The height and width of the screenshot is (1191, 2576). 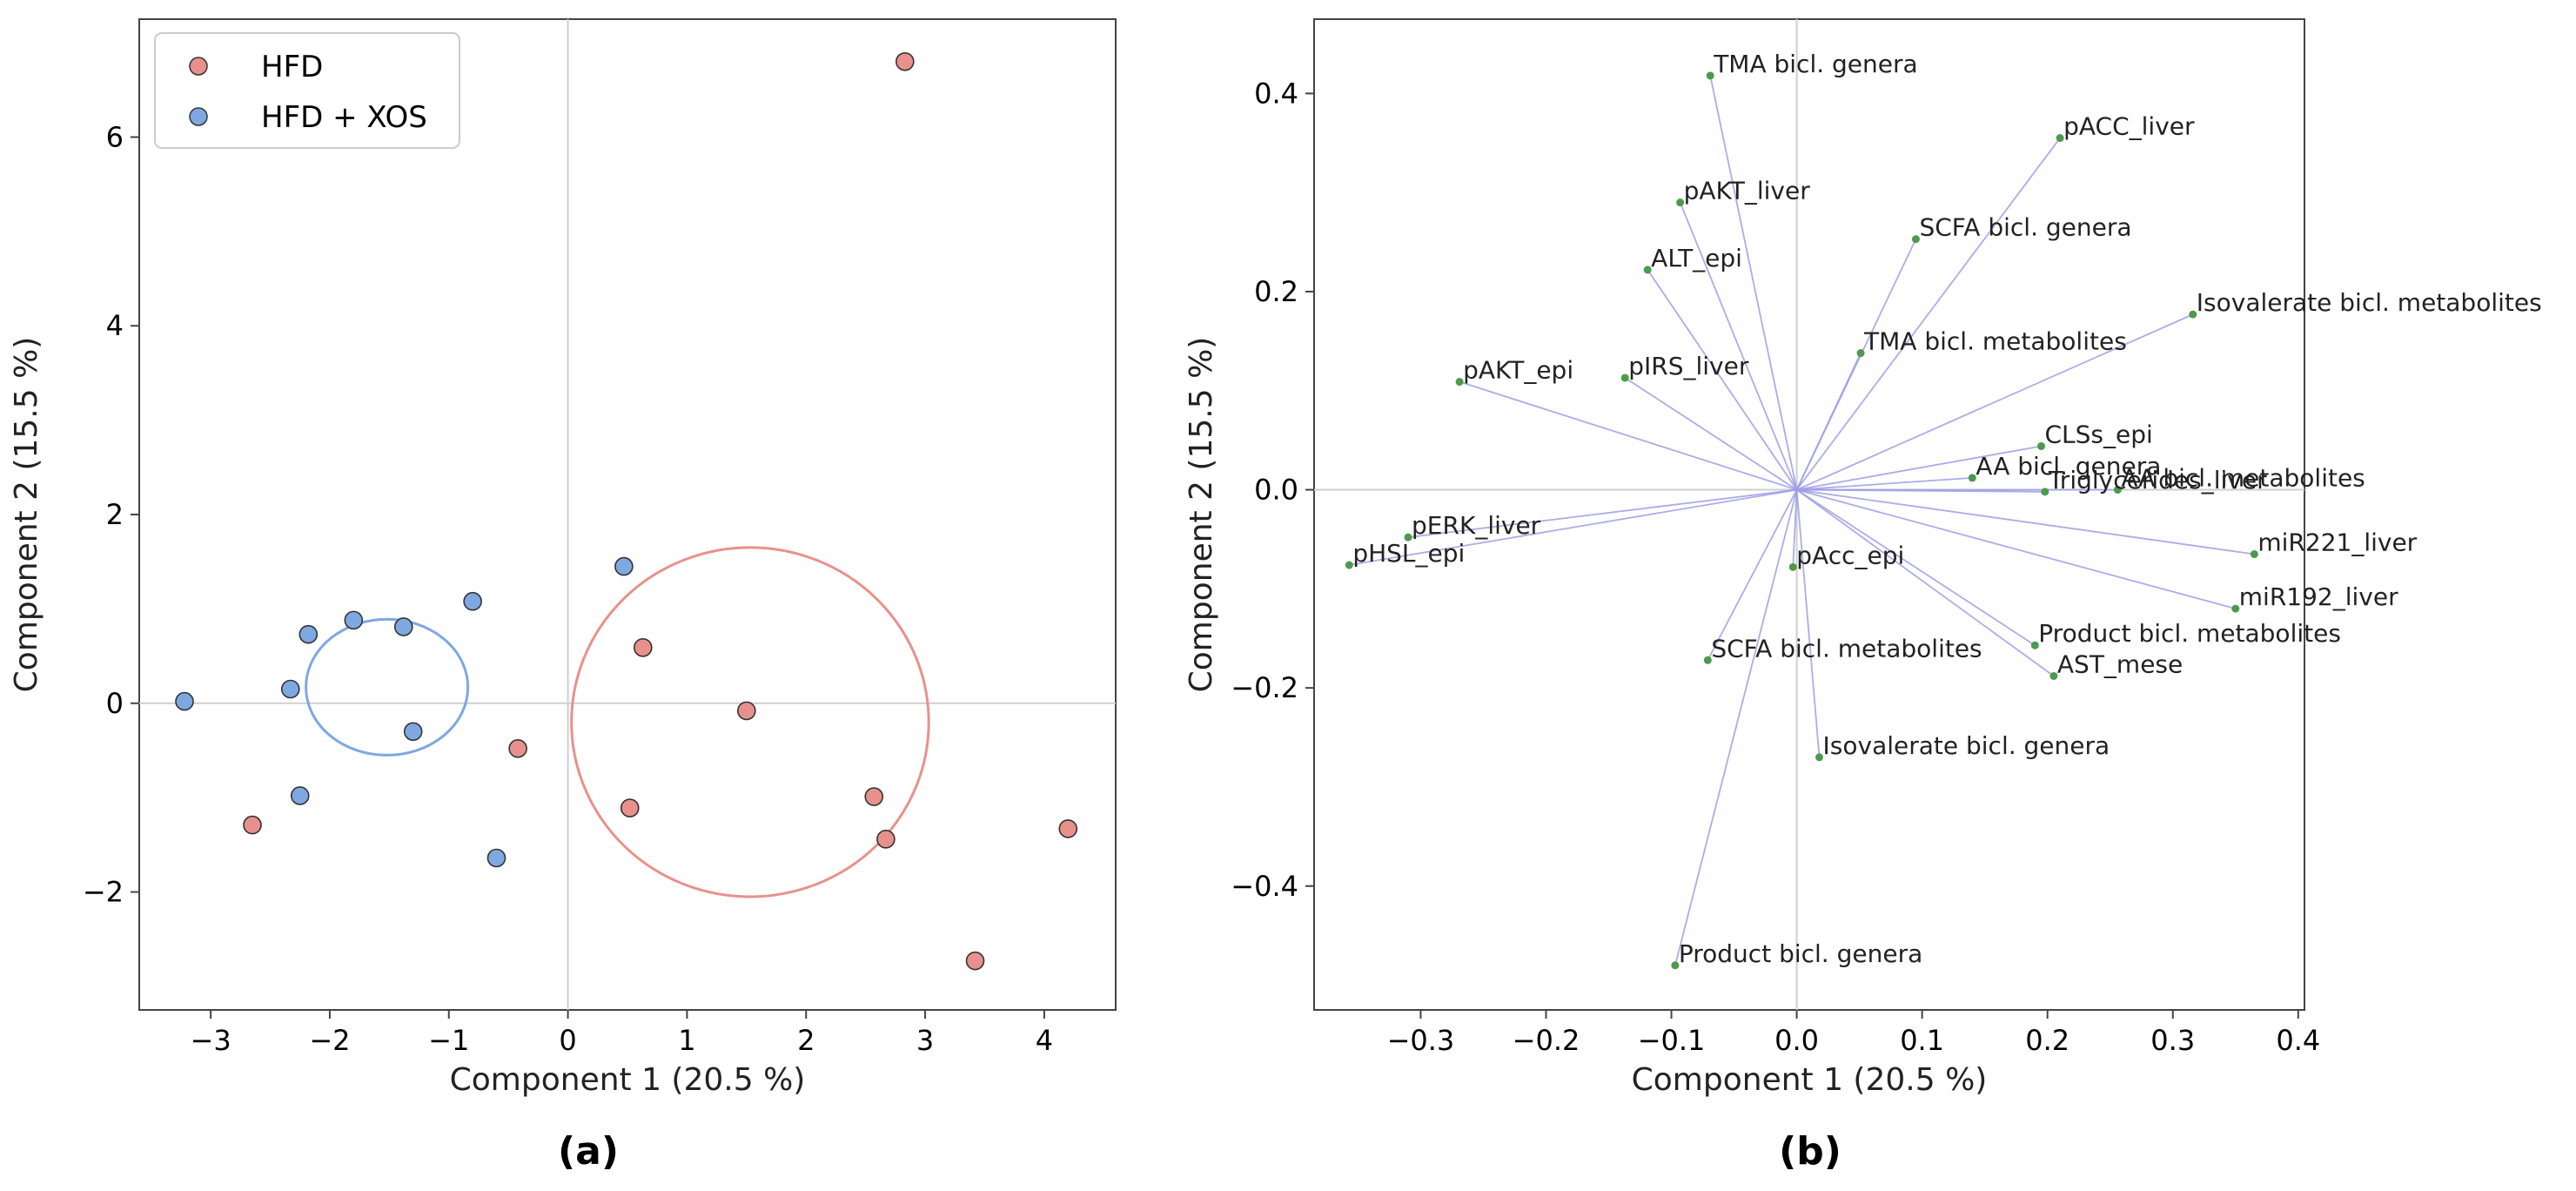 I want to click on loading-vector-aa-bicl-genera, so click(x=1885, y=483).